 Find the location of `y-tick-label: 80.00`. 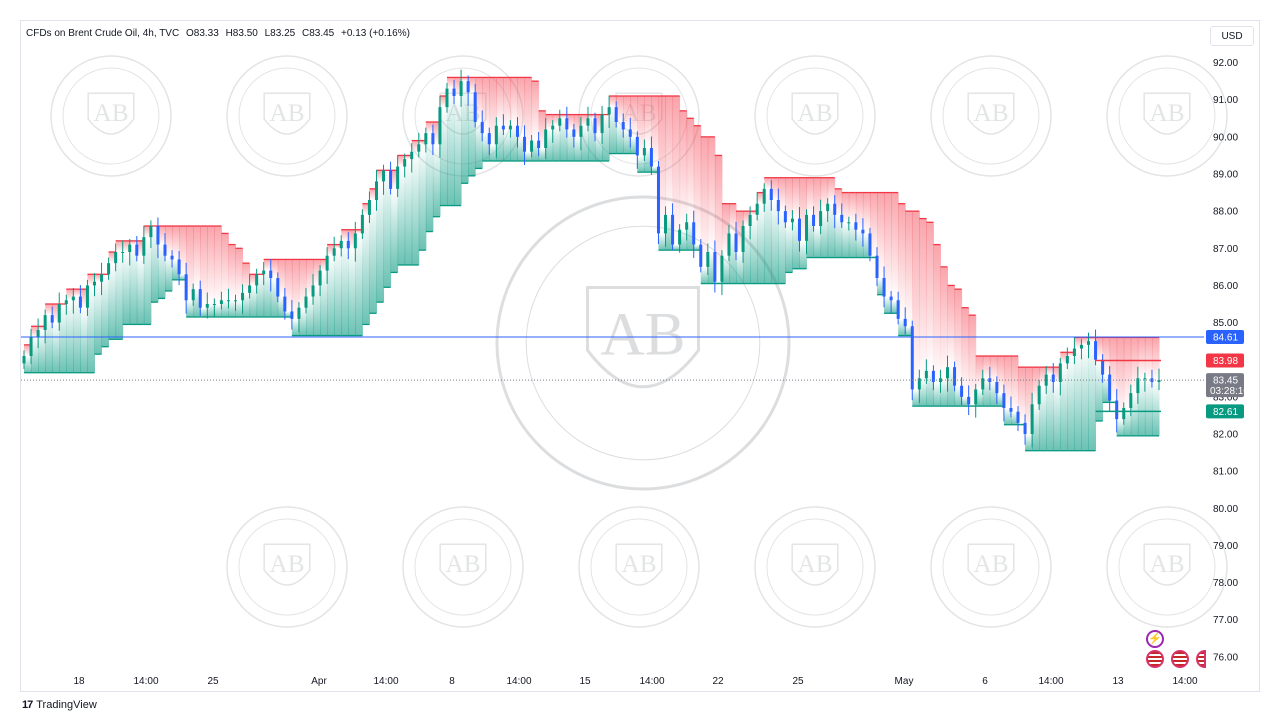

y-tick-label: 80.00 is located at coordinates (1225, 509).